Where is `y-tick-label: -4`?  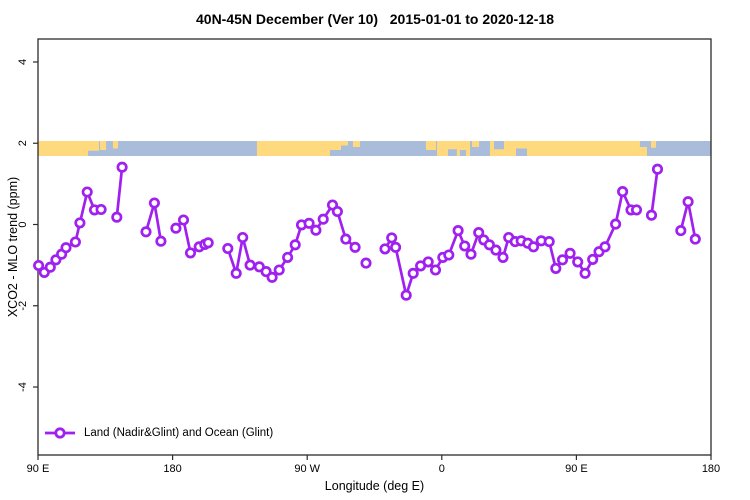 y-tick-label: -4 is located at coordinates (23, 387).